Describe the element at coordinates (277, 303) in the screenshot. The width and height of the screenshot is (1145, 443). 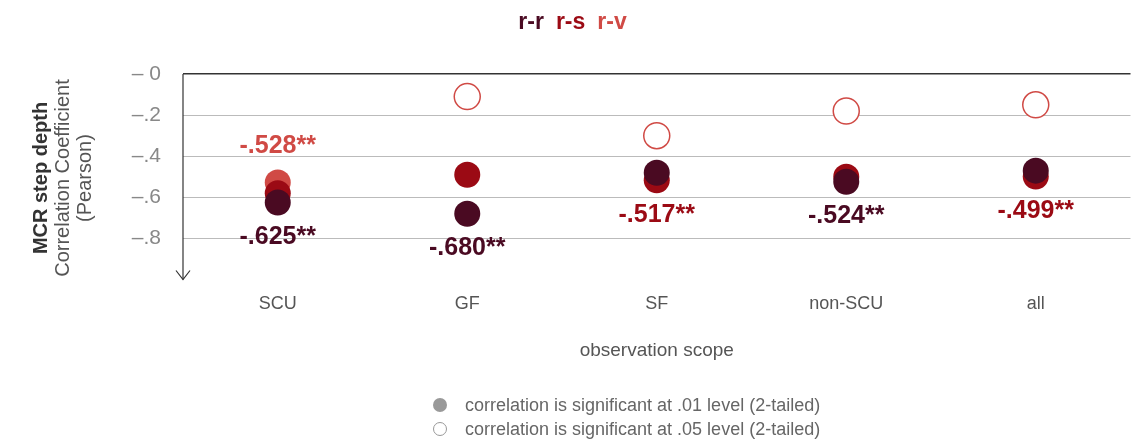
I see `x-tick-label: SCU` at that location.